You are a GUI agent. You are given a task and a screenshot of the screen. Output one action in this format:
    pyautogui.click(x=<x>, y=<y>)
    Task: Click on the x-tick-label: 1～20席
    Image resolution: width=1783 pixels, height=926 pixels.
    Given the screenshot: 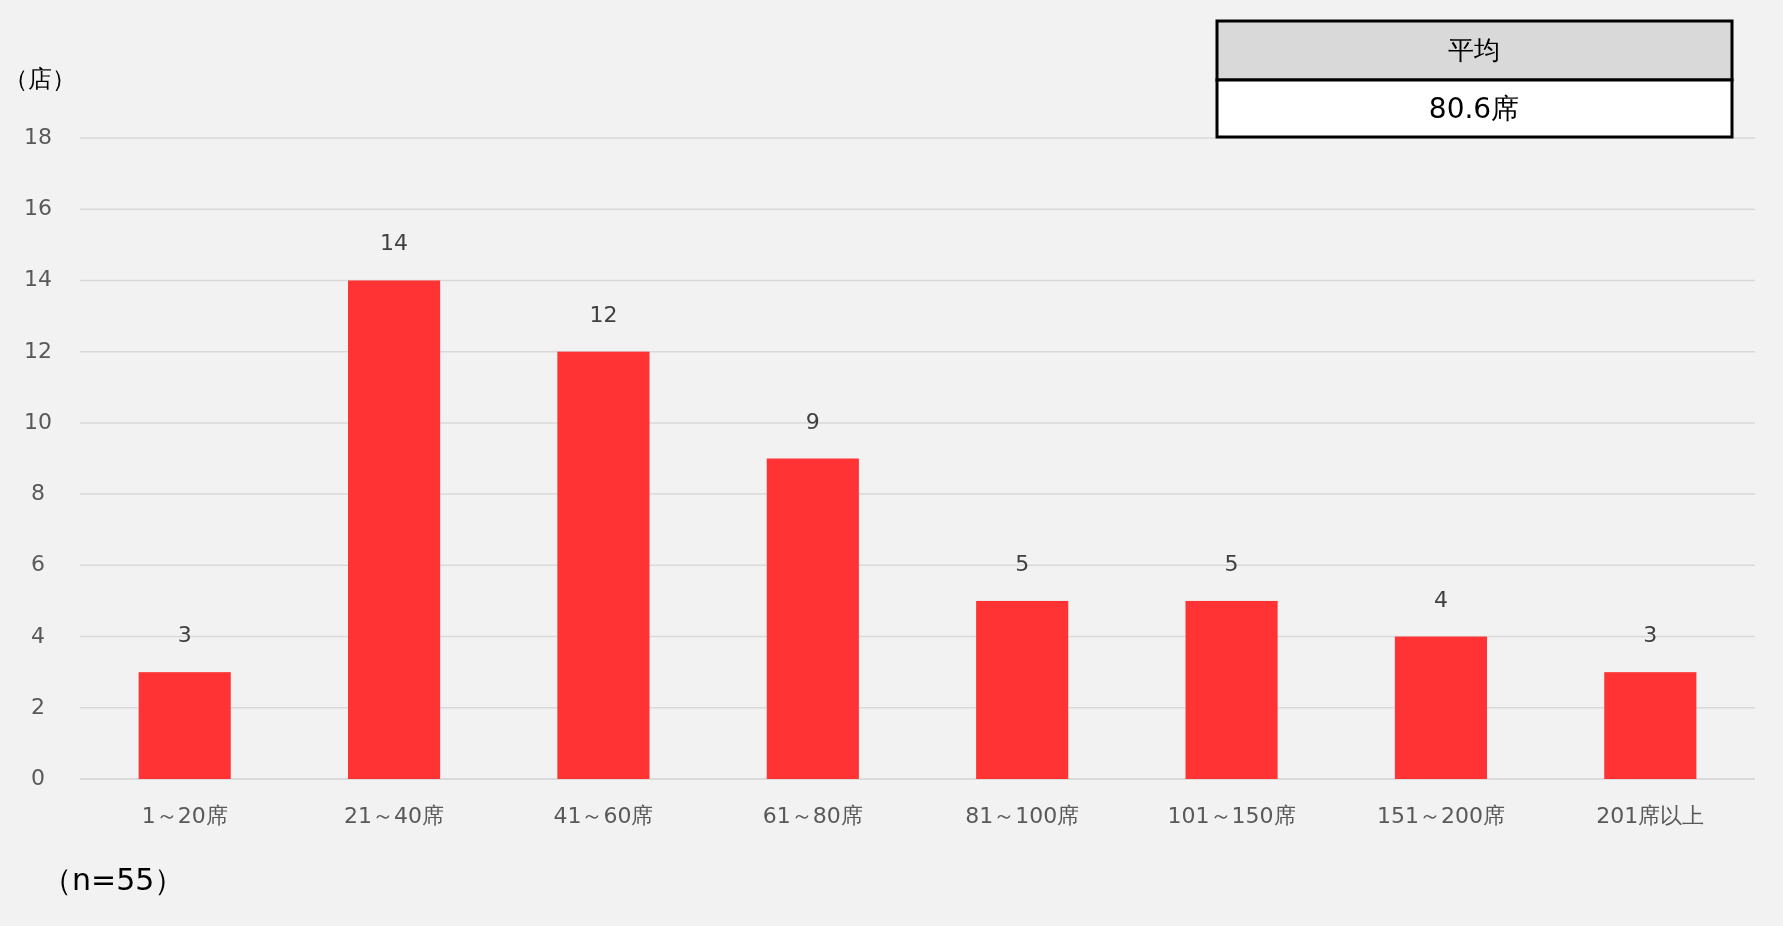 What is the action you would take?
    pyautogui.click(x=184, y=815)
    